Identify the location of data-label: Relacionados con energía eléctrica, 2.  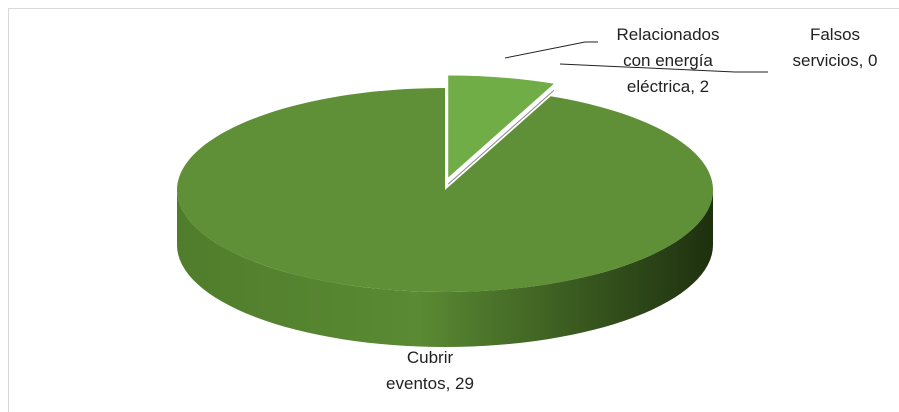
(667, 60).